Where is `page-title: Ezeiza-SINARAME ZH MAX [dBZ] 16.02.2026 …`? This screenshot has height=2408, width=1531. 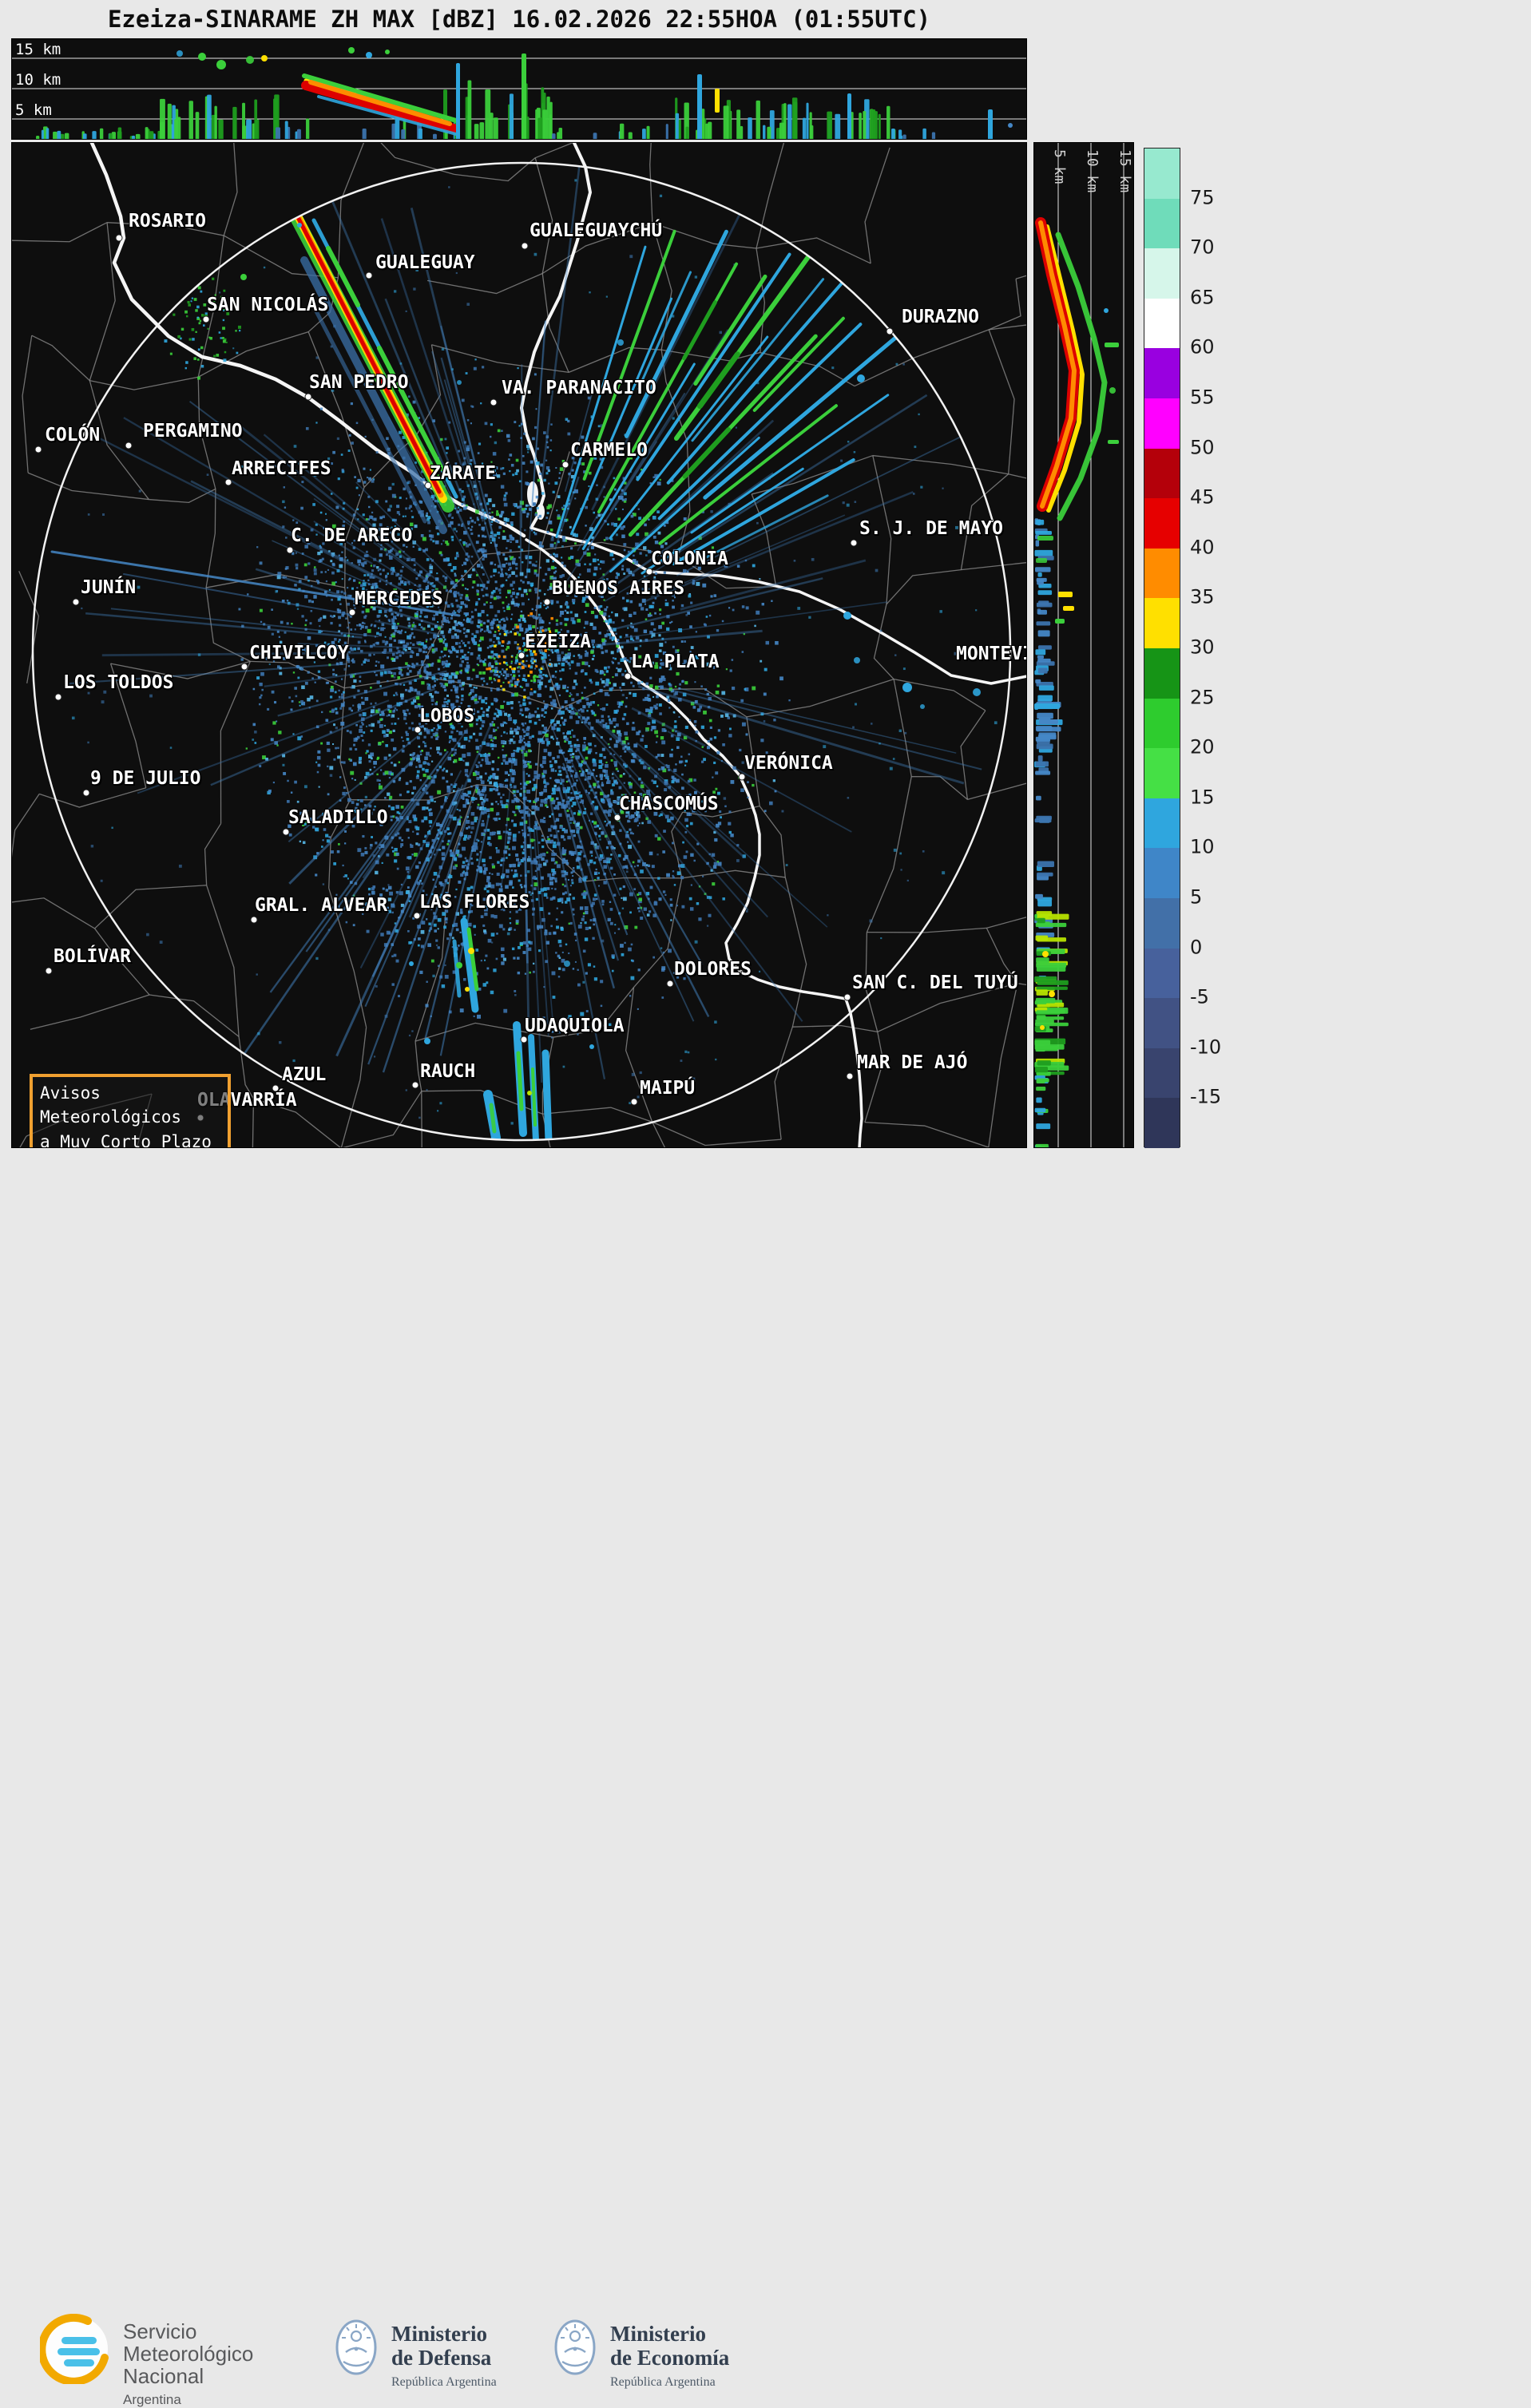
page-title: Ezeiza-SINARAME ZH MAX [dBZ] 16.02.2026 … is located at coordinates (519, 19).